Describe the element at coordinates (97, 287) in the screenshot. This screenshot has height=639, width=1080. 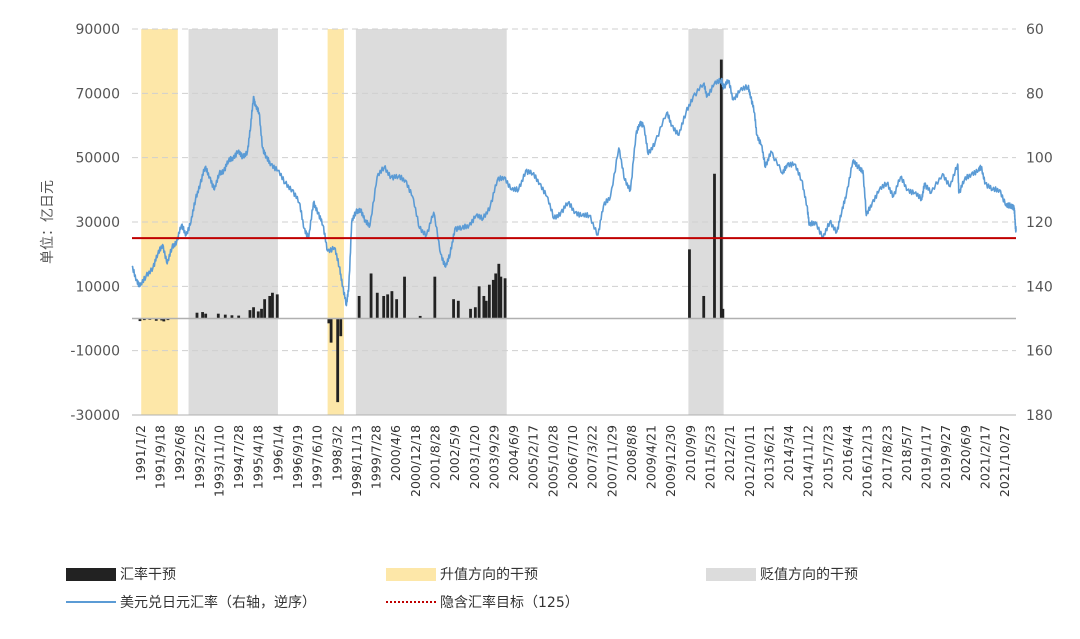
I see `y-tick-label-left: 10000` at that location.